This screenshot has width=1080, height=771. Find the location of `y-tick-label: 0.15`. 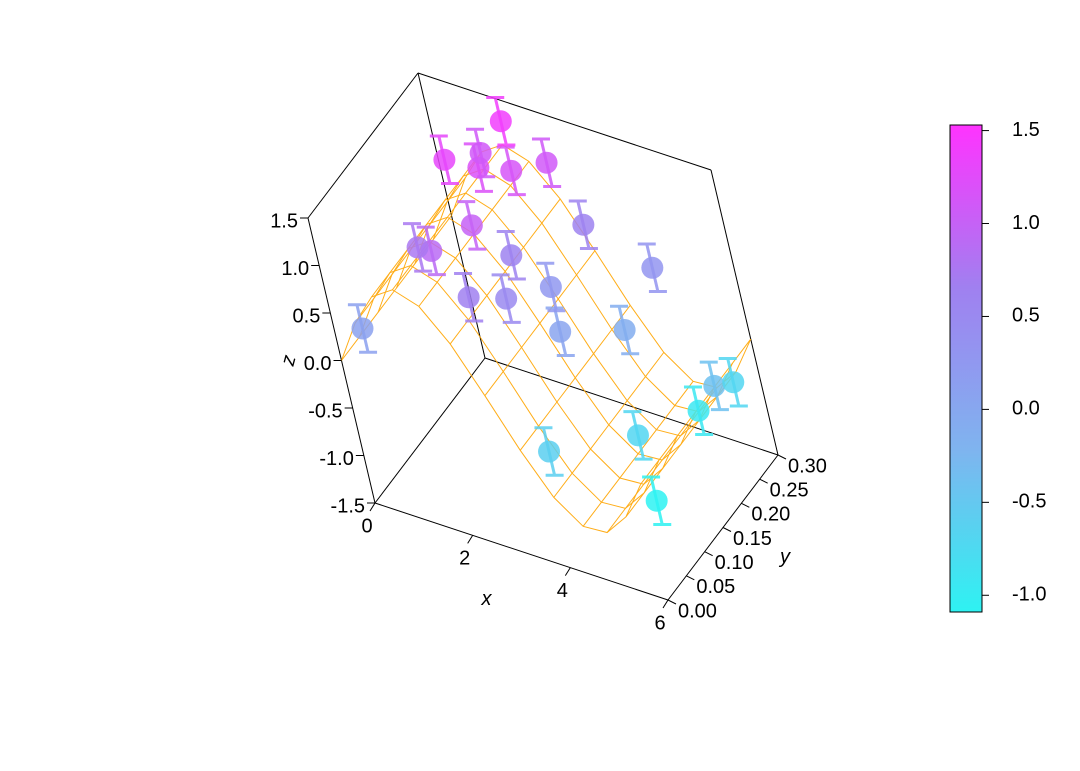

y-tick-label: 0.15 is located at coordinates (752, 539).